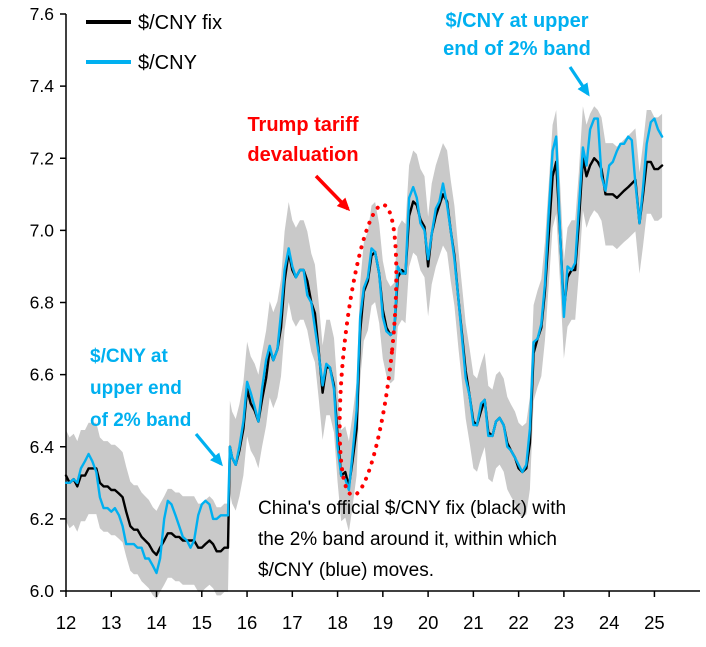  Describe the element at coordinates (517, 21) in the screenshot. I see `upper-band-right-line1: $/CNY at upper` at that location.